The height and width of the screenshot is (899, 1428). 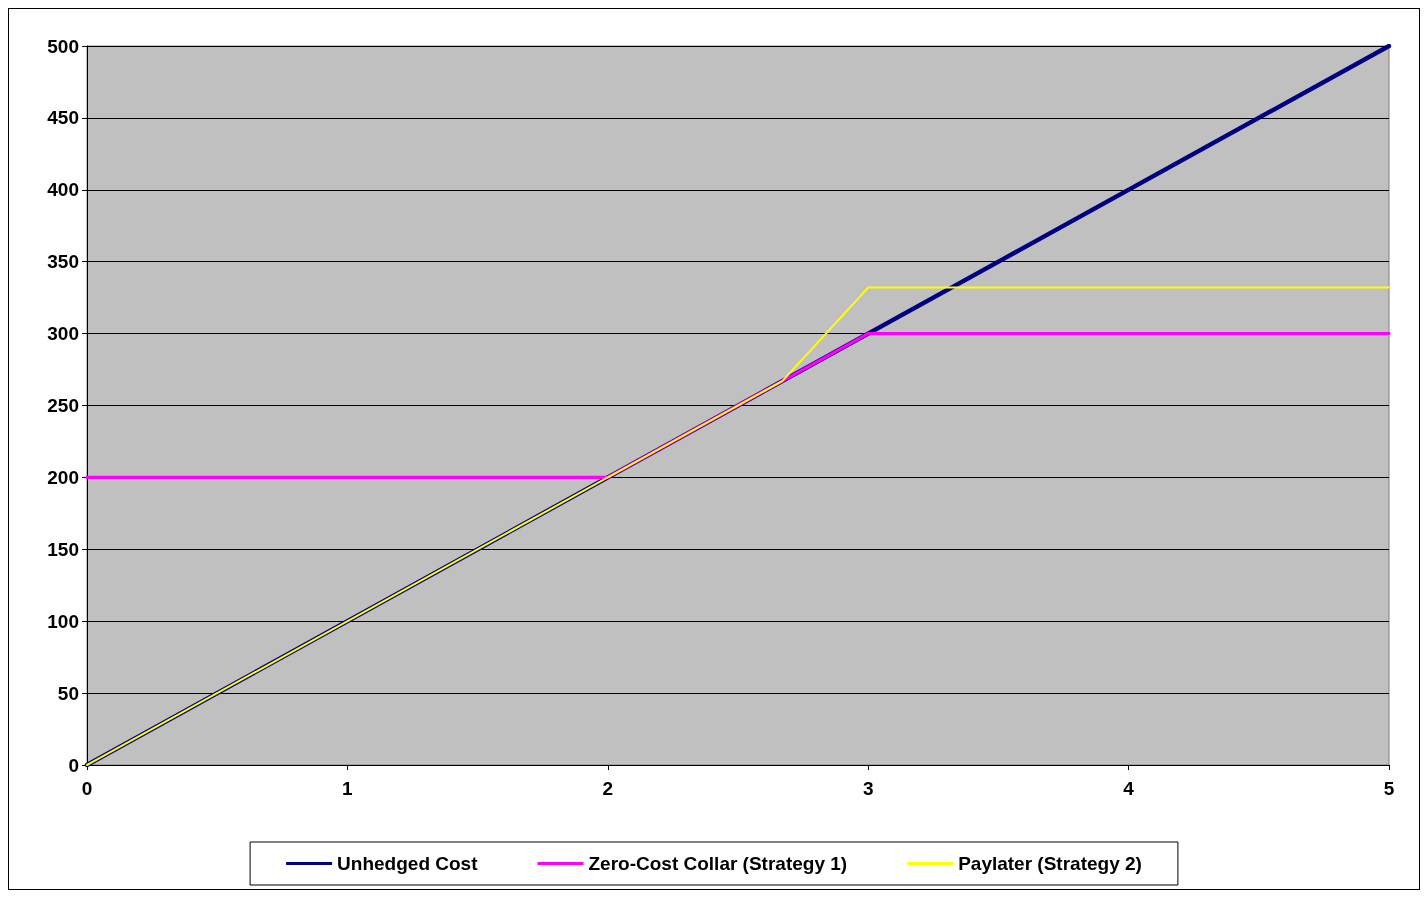 What do you see at coordinates (87, 788) in the screenshot?
I see `x-tick-label: 0` at bounding box center [87, 788].